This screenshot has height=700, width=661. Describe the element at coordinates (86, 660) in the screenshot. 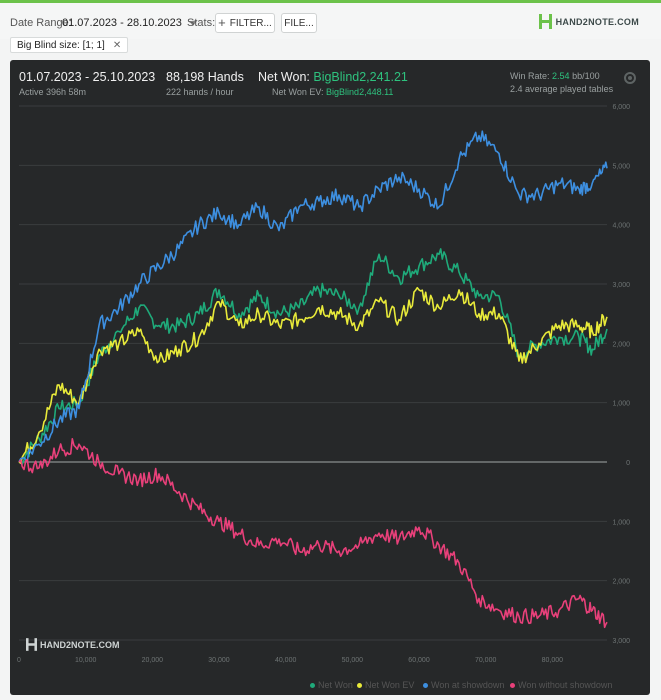

I see `x-tick-label: 10,000` at that location.